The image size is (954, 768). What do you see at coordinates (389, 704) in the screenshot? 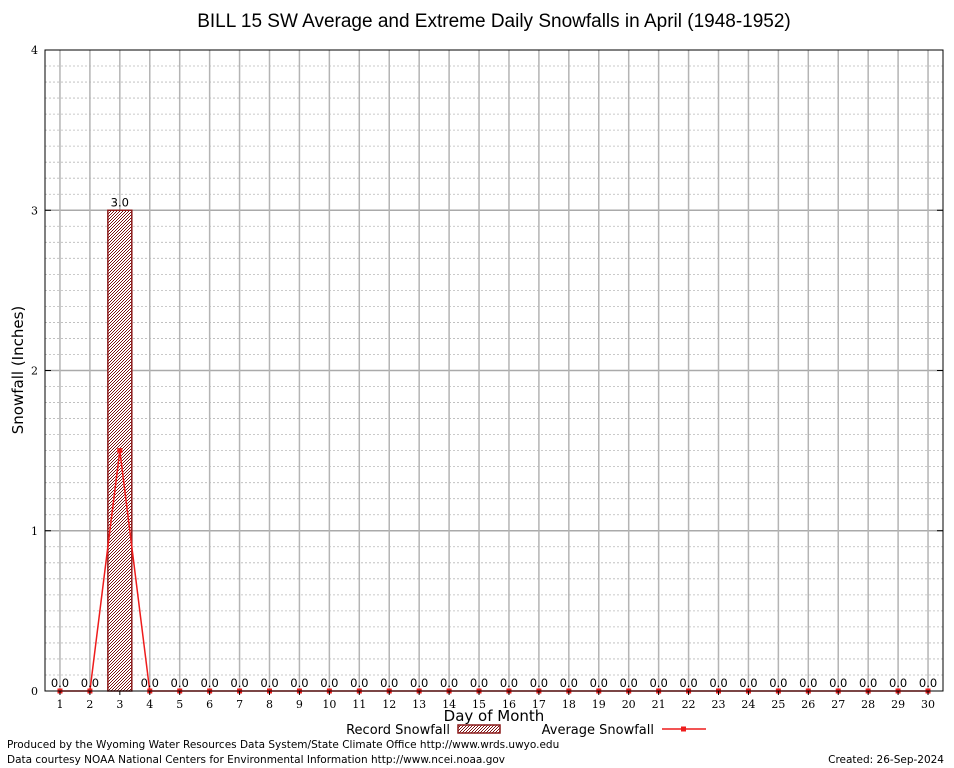
I see `x-tick-label: 12` at bounding box center [389, 704].